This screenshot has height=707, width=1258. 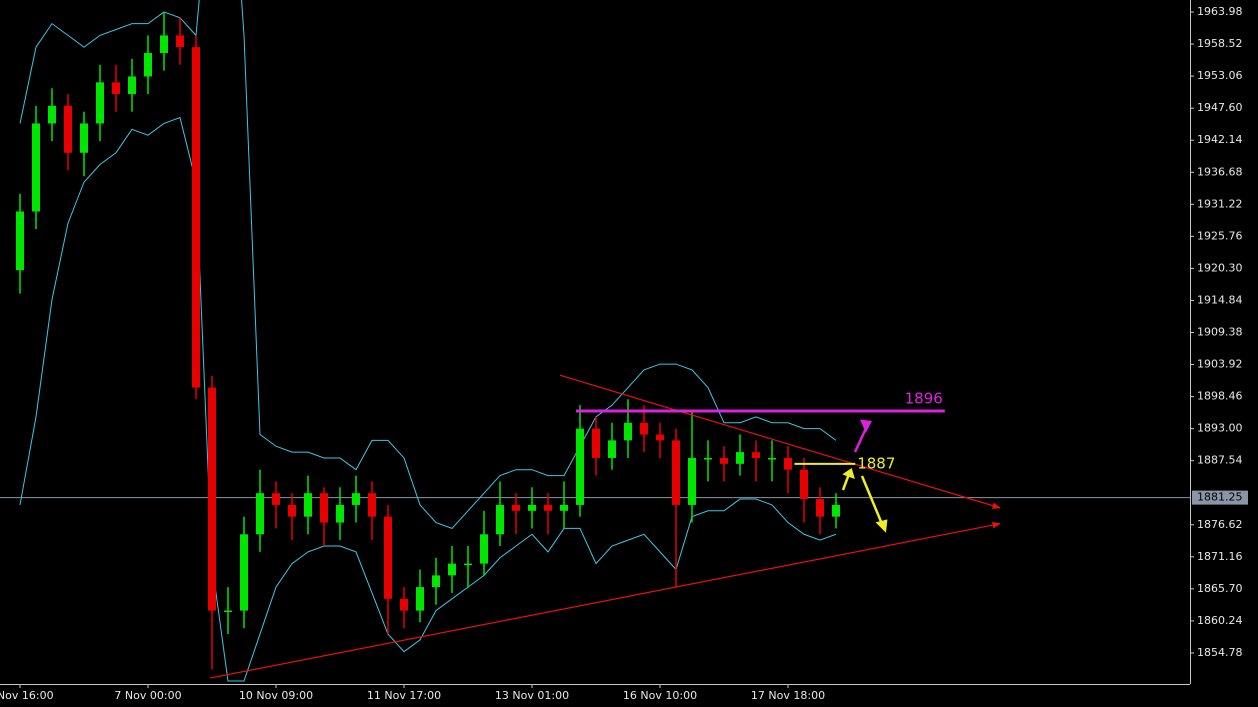 I want to click on y-tick-label: 1914.84, so click(x=1220, y=299).